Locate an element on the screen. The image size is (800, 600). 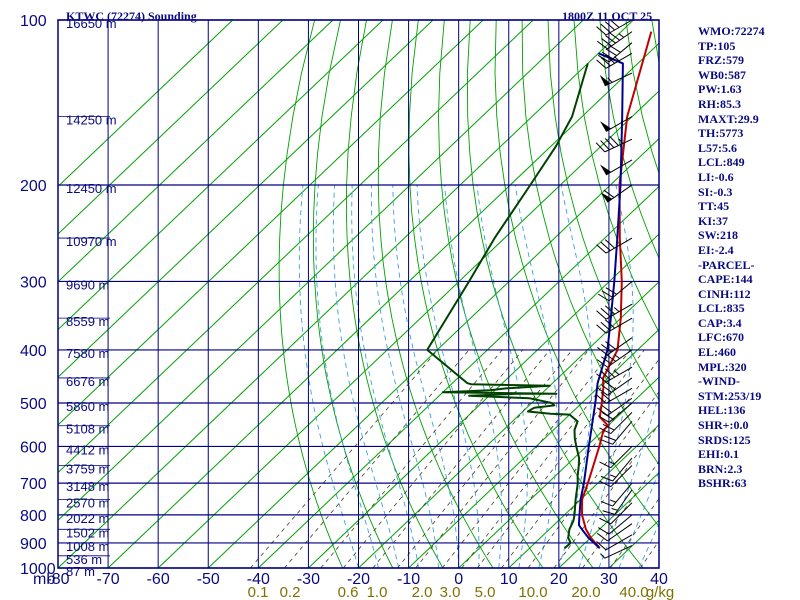
height-label: 536 m is located at coordinates (84, 559).